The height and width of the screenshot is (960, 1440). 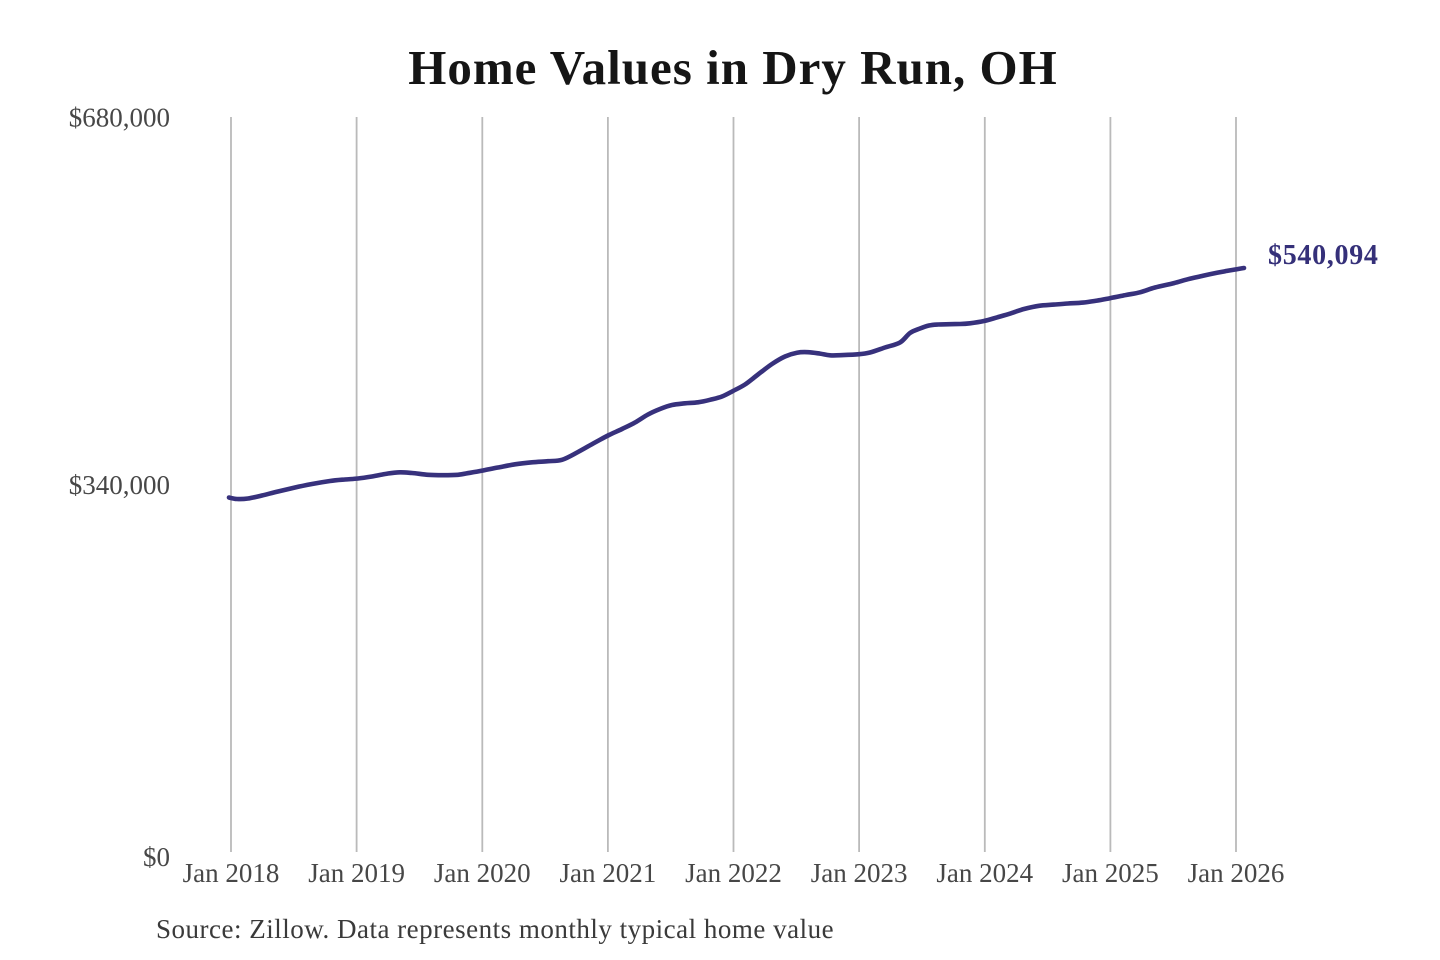 What do you see at coordinates (119, 118) in the screenshot?
I see `svg-text: $680,000` at bounding box center [119, 118].